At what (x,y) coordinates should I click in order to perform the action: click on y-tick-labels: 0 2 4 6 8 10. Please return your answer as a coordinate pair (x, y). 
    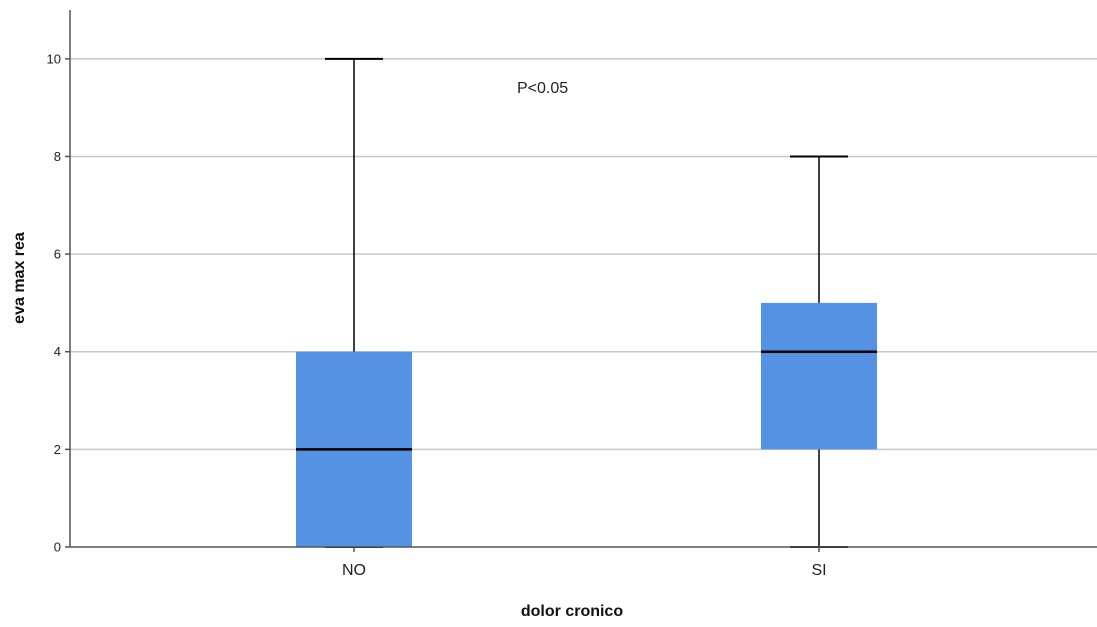
    Looking at the image, I should click on (58, 303).